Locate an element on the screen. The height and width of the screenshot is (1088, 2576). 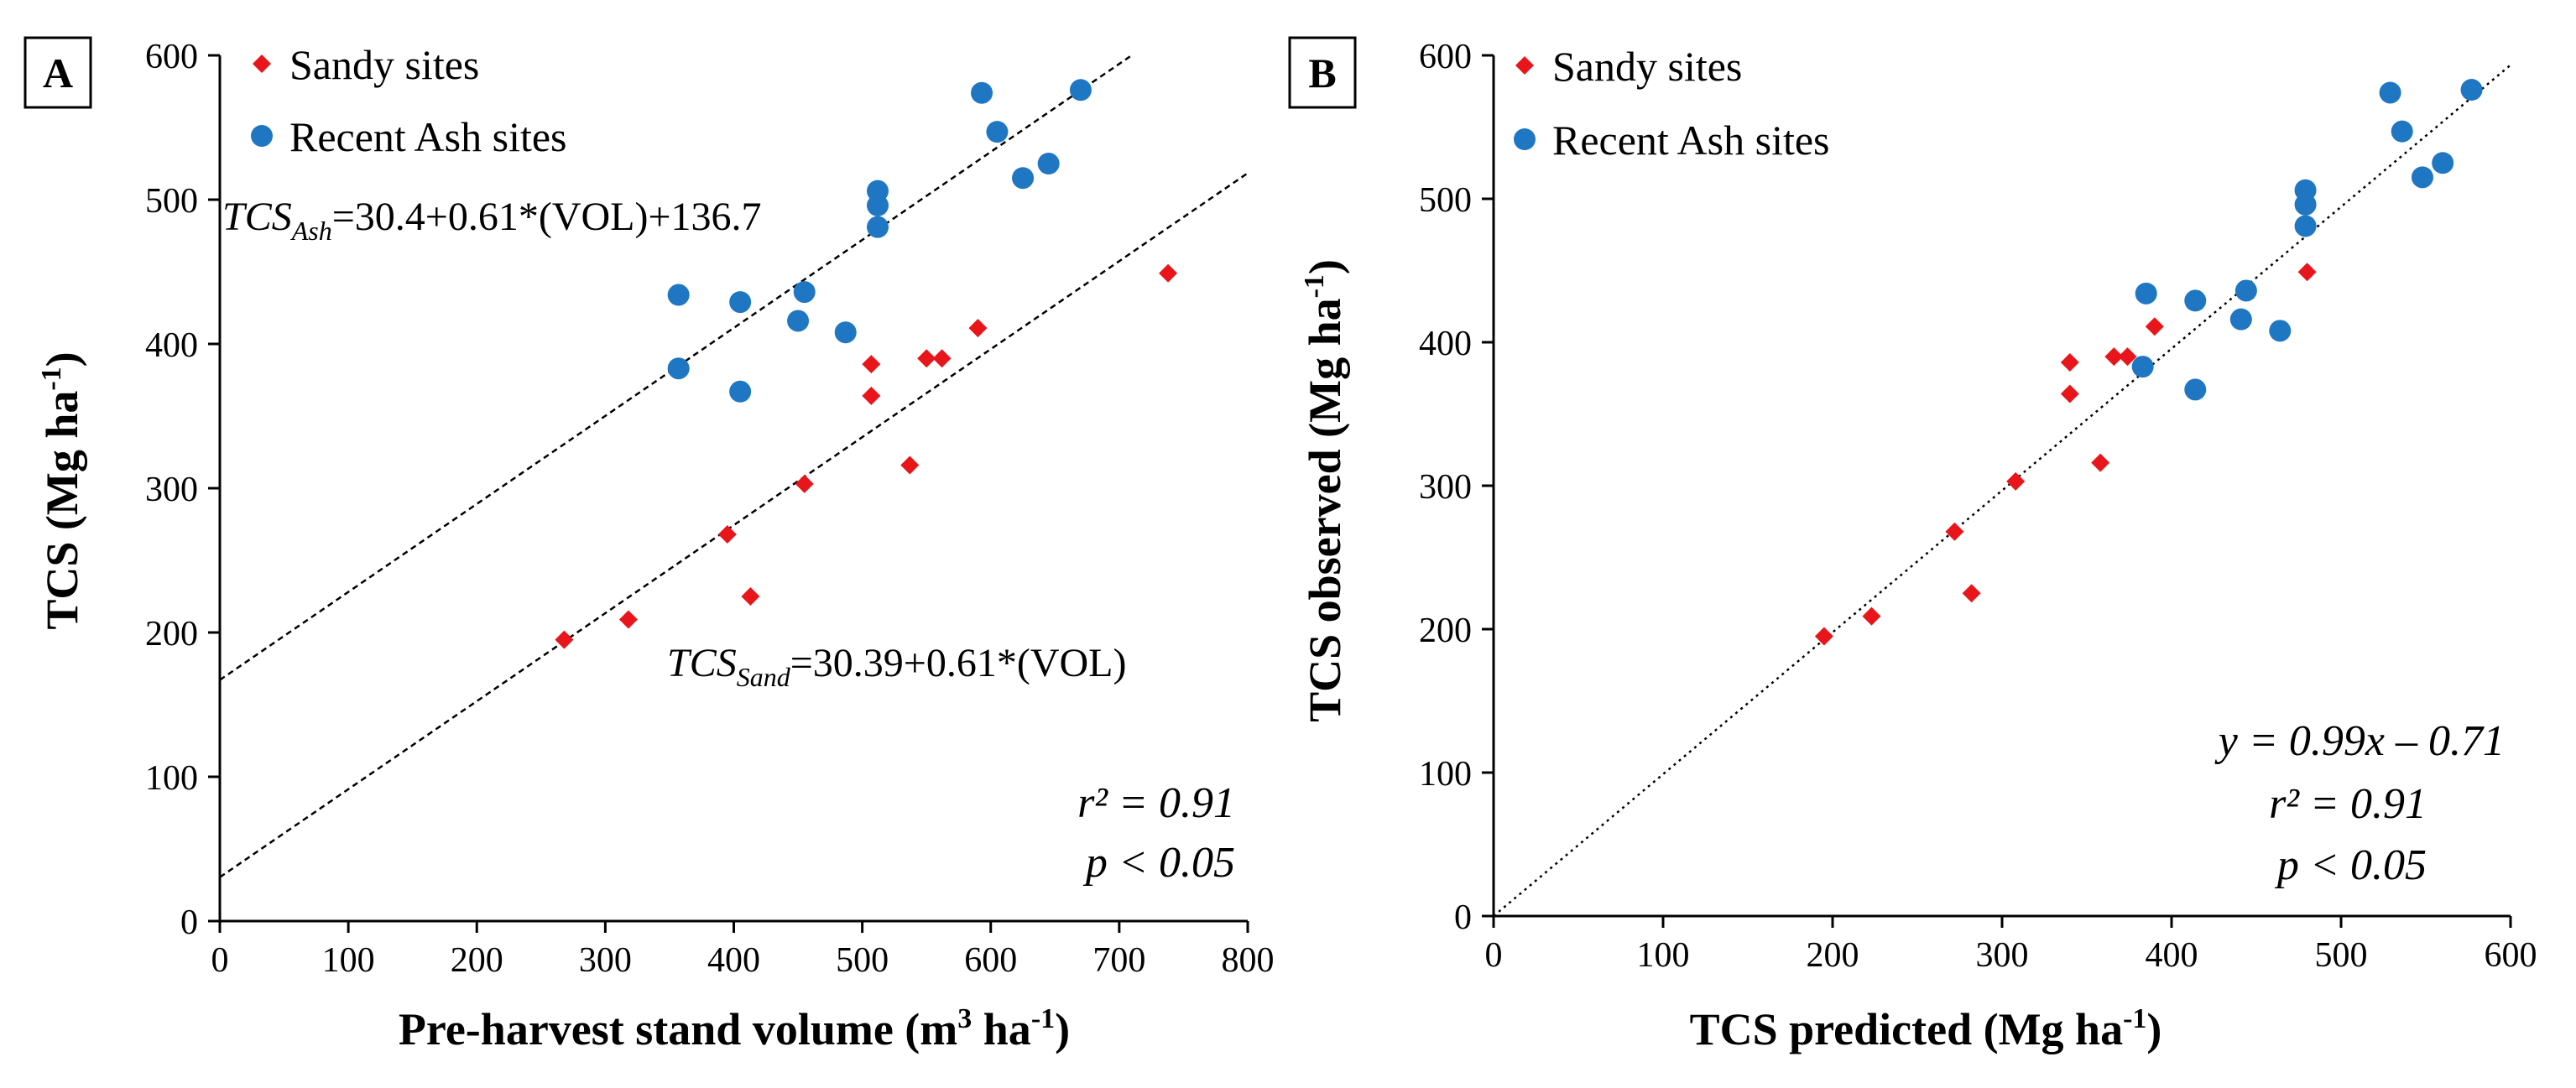
panel-b-points is located at coordinates (2148, 362).